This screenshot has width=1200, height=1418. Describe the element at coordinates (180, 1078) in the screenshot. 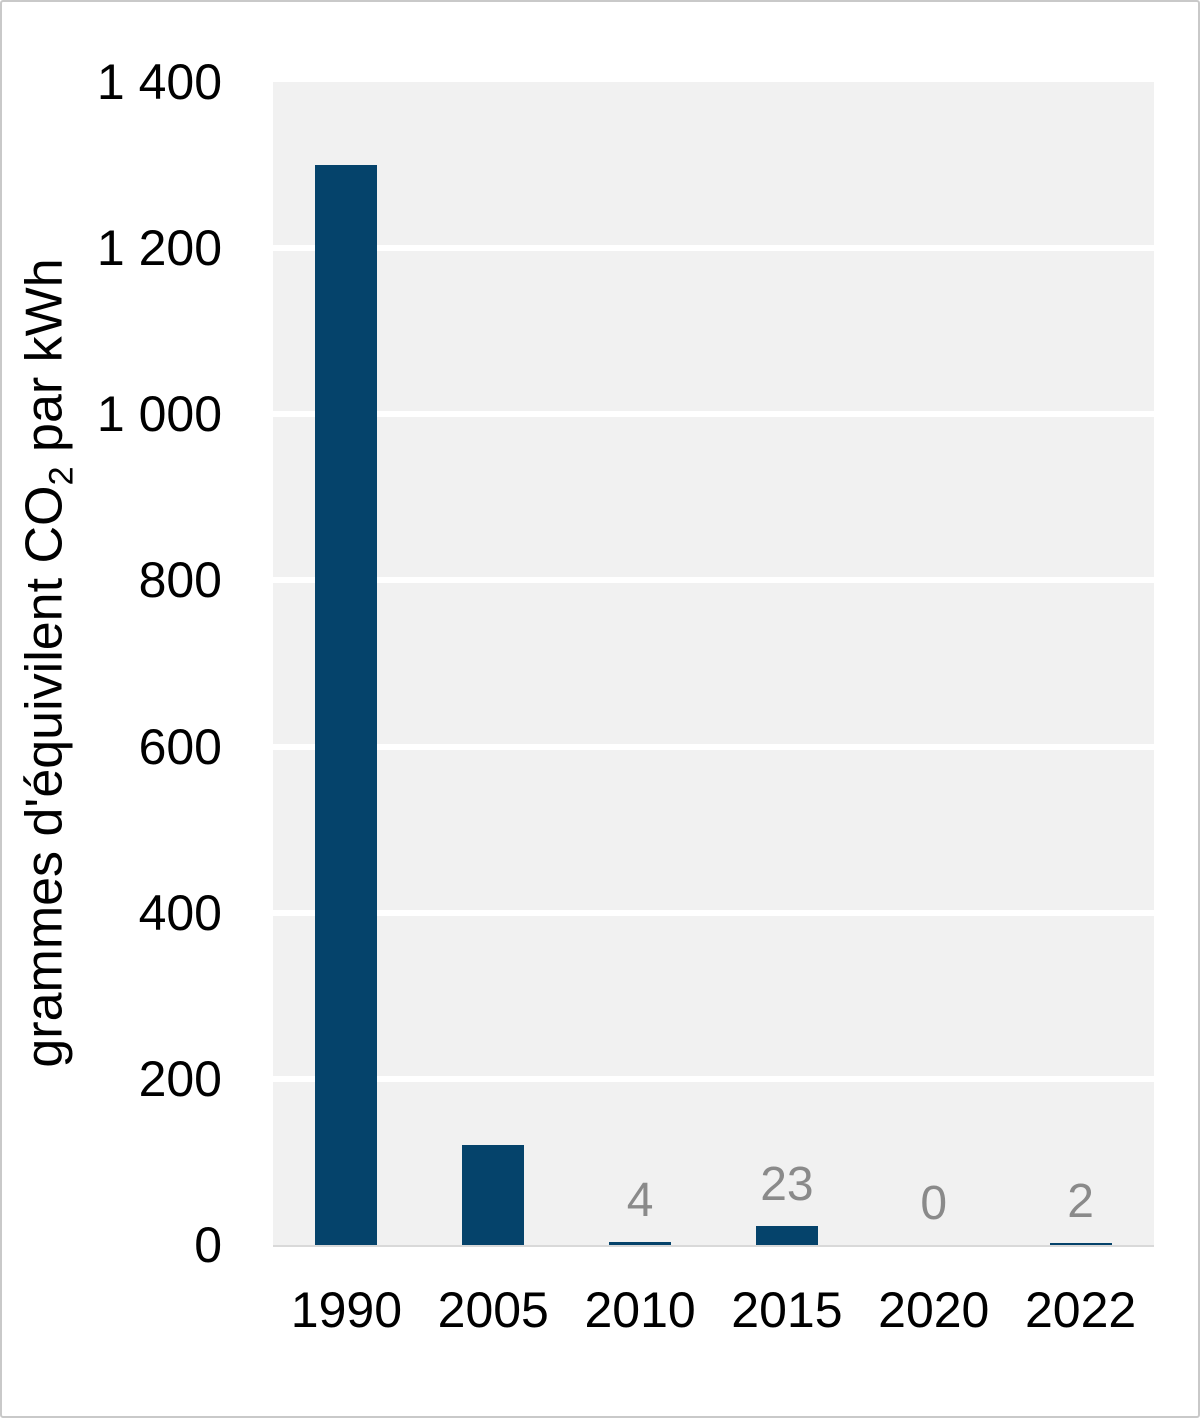

I see `y-tick-label-200: 200` at that location.